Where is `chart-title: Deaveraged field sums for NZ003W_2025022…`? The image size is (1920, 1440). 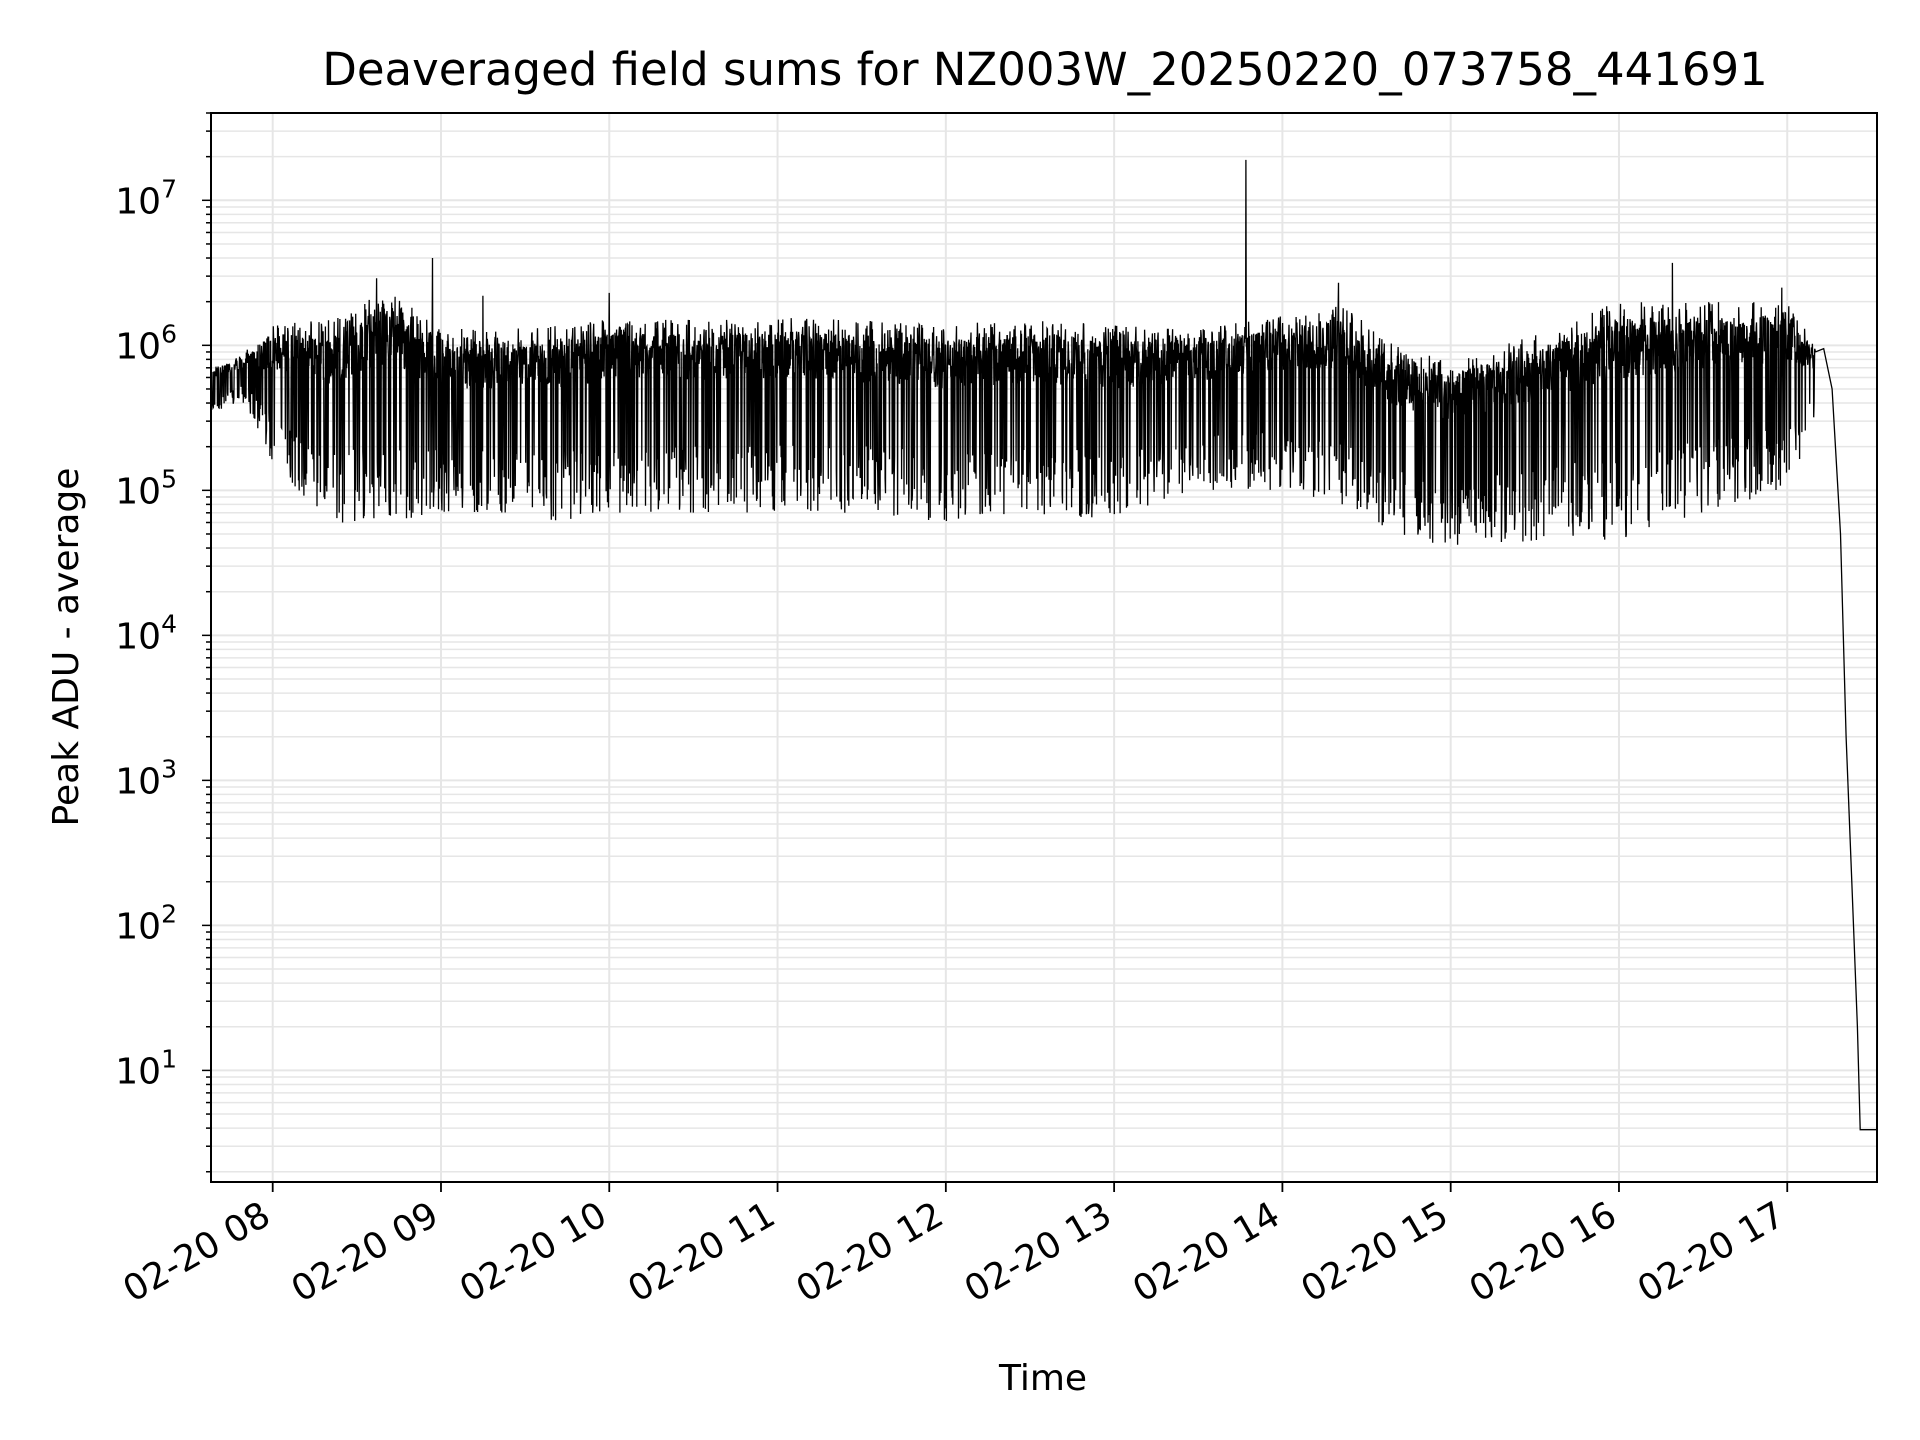
chart-title: Deaveraged field sums for NZ003W_2025022… is located at coordinates (1045, 69).